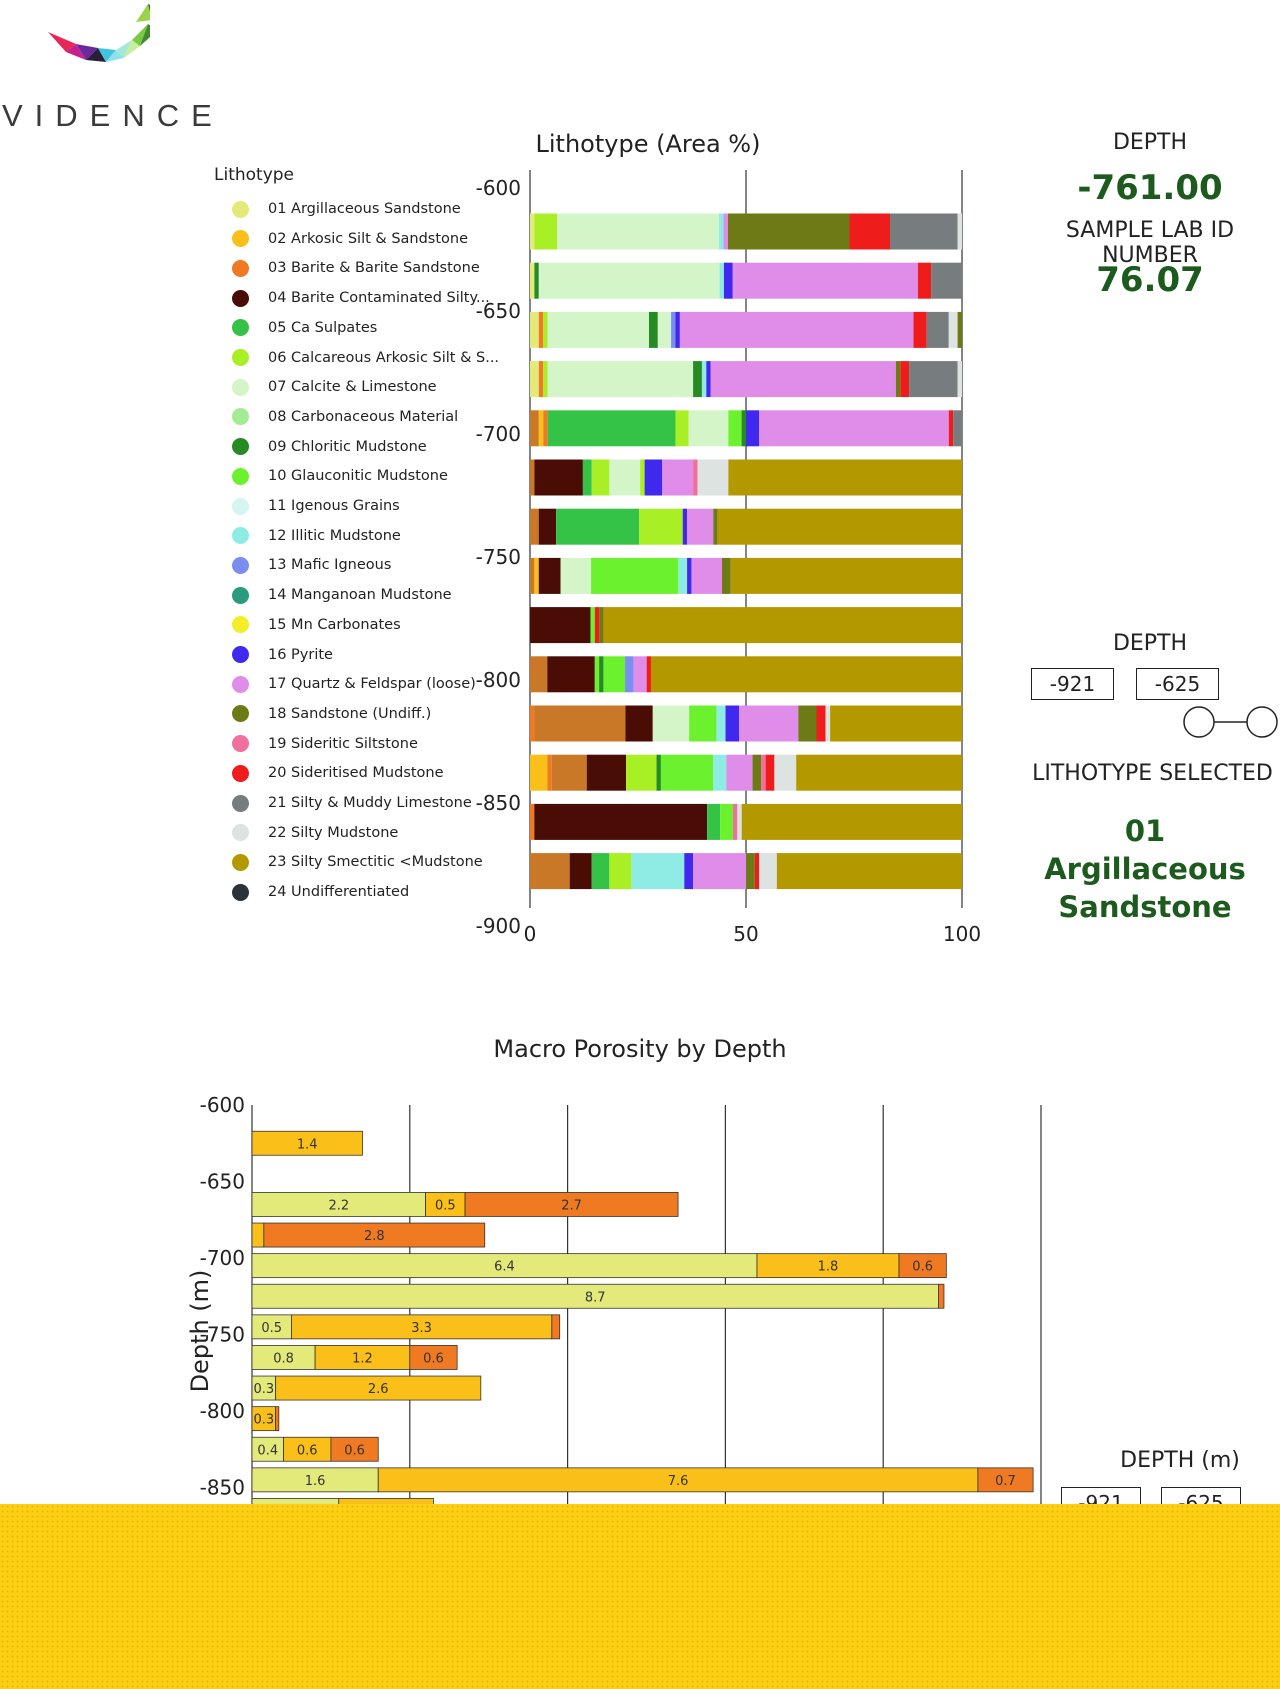 The image size is (1280, 1689). What do you see at coordinates (1145, 907) in the screenshot?
I see `selected-lithotype-name-2: Sandstone` at bounding box center [1145, 907].